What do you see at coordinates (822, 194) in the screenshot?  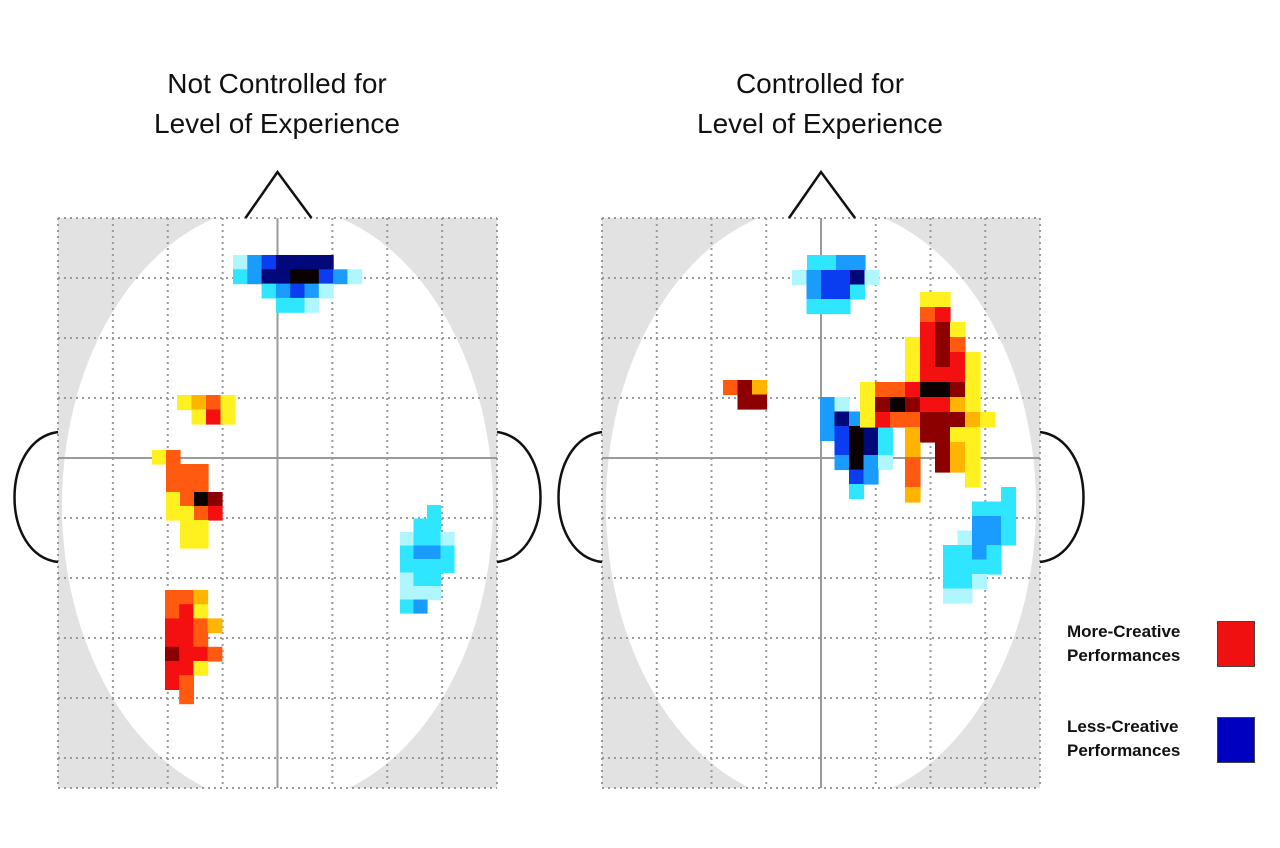 I see `nose-outline` at bounding box center [822, 194].